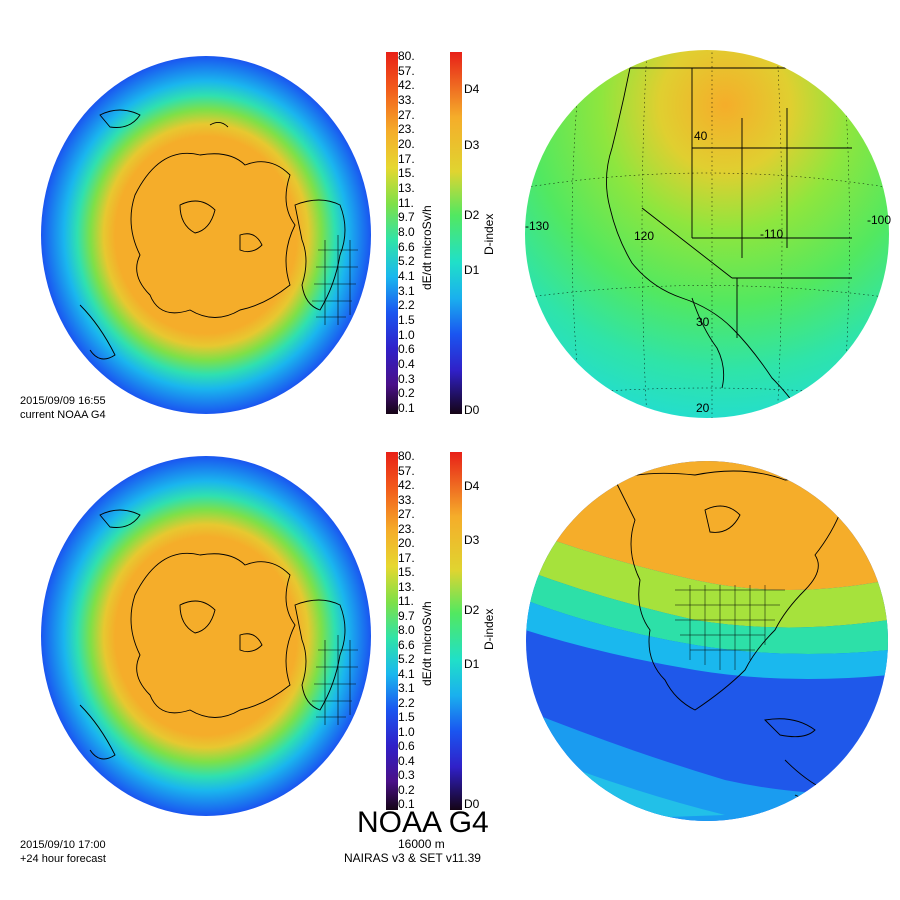 This screenshot has height=900, width=900. Describe the element at coordinates (703, 408) in the screenshot. I see `lat-label-20: 20` at that location.